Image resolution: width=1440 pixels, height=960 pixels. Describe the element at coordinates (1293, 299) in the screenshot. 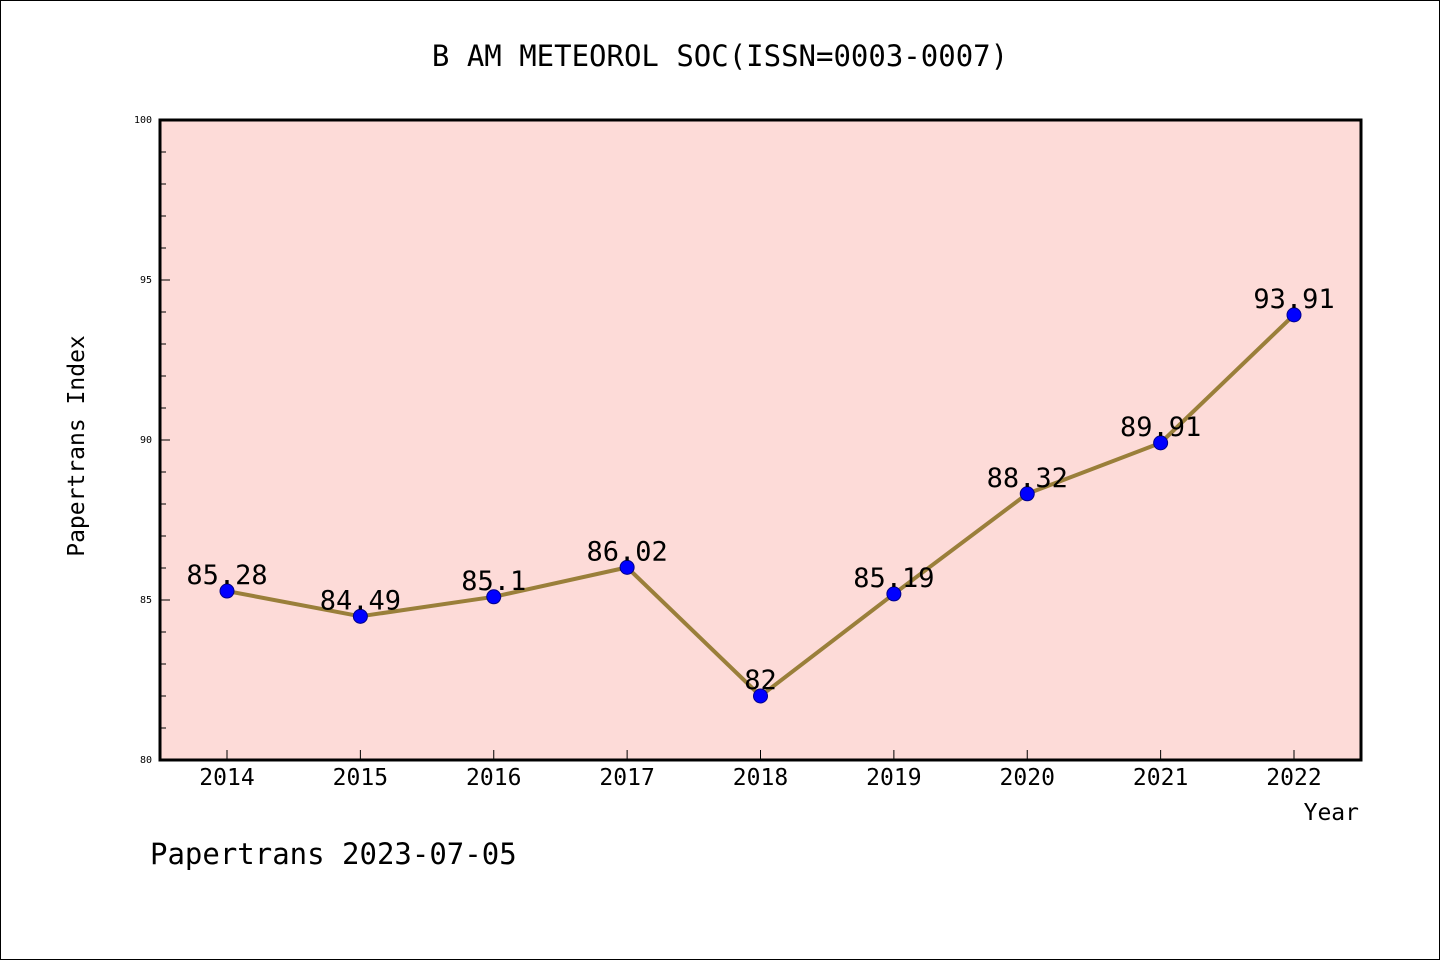

I see `data-label: 93.91` at that location.